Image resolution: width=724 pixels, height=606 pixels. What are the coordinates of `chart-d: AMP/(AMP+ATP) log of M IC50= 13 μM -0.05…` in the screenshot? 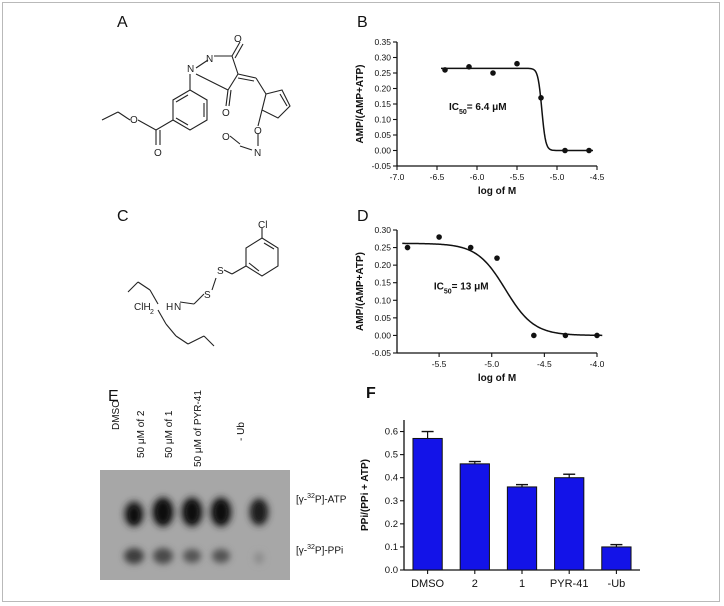 It's located at (480, 304).